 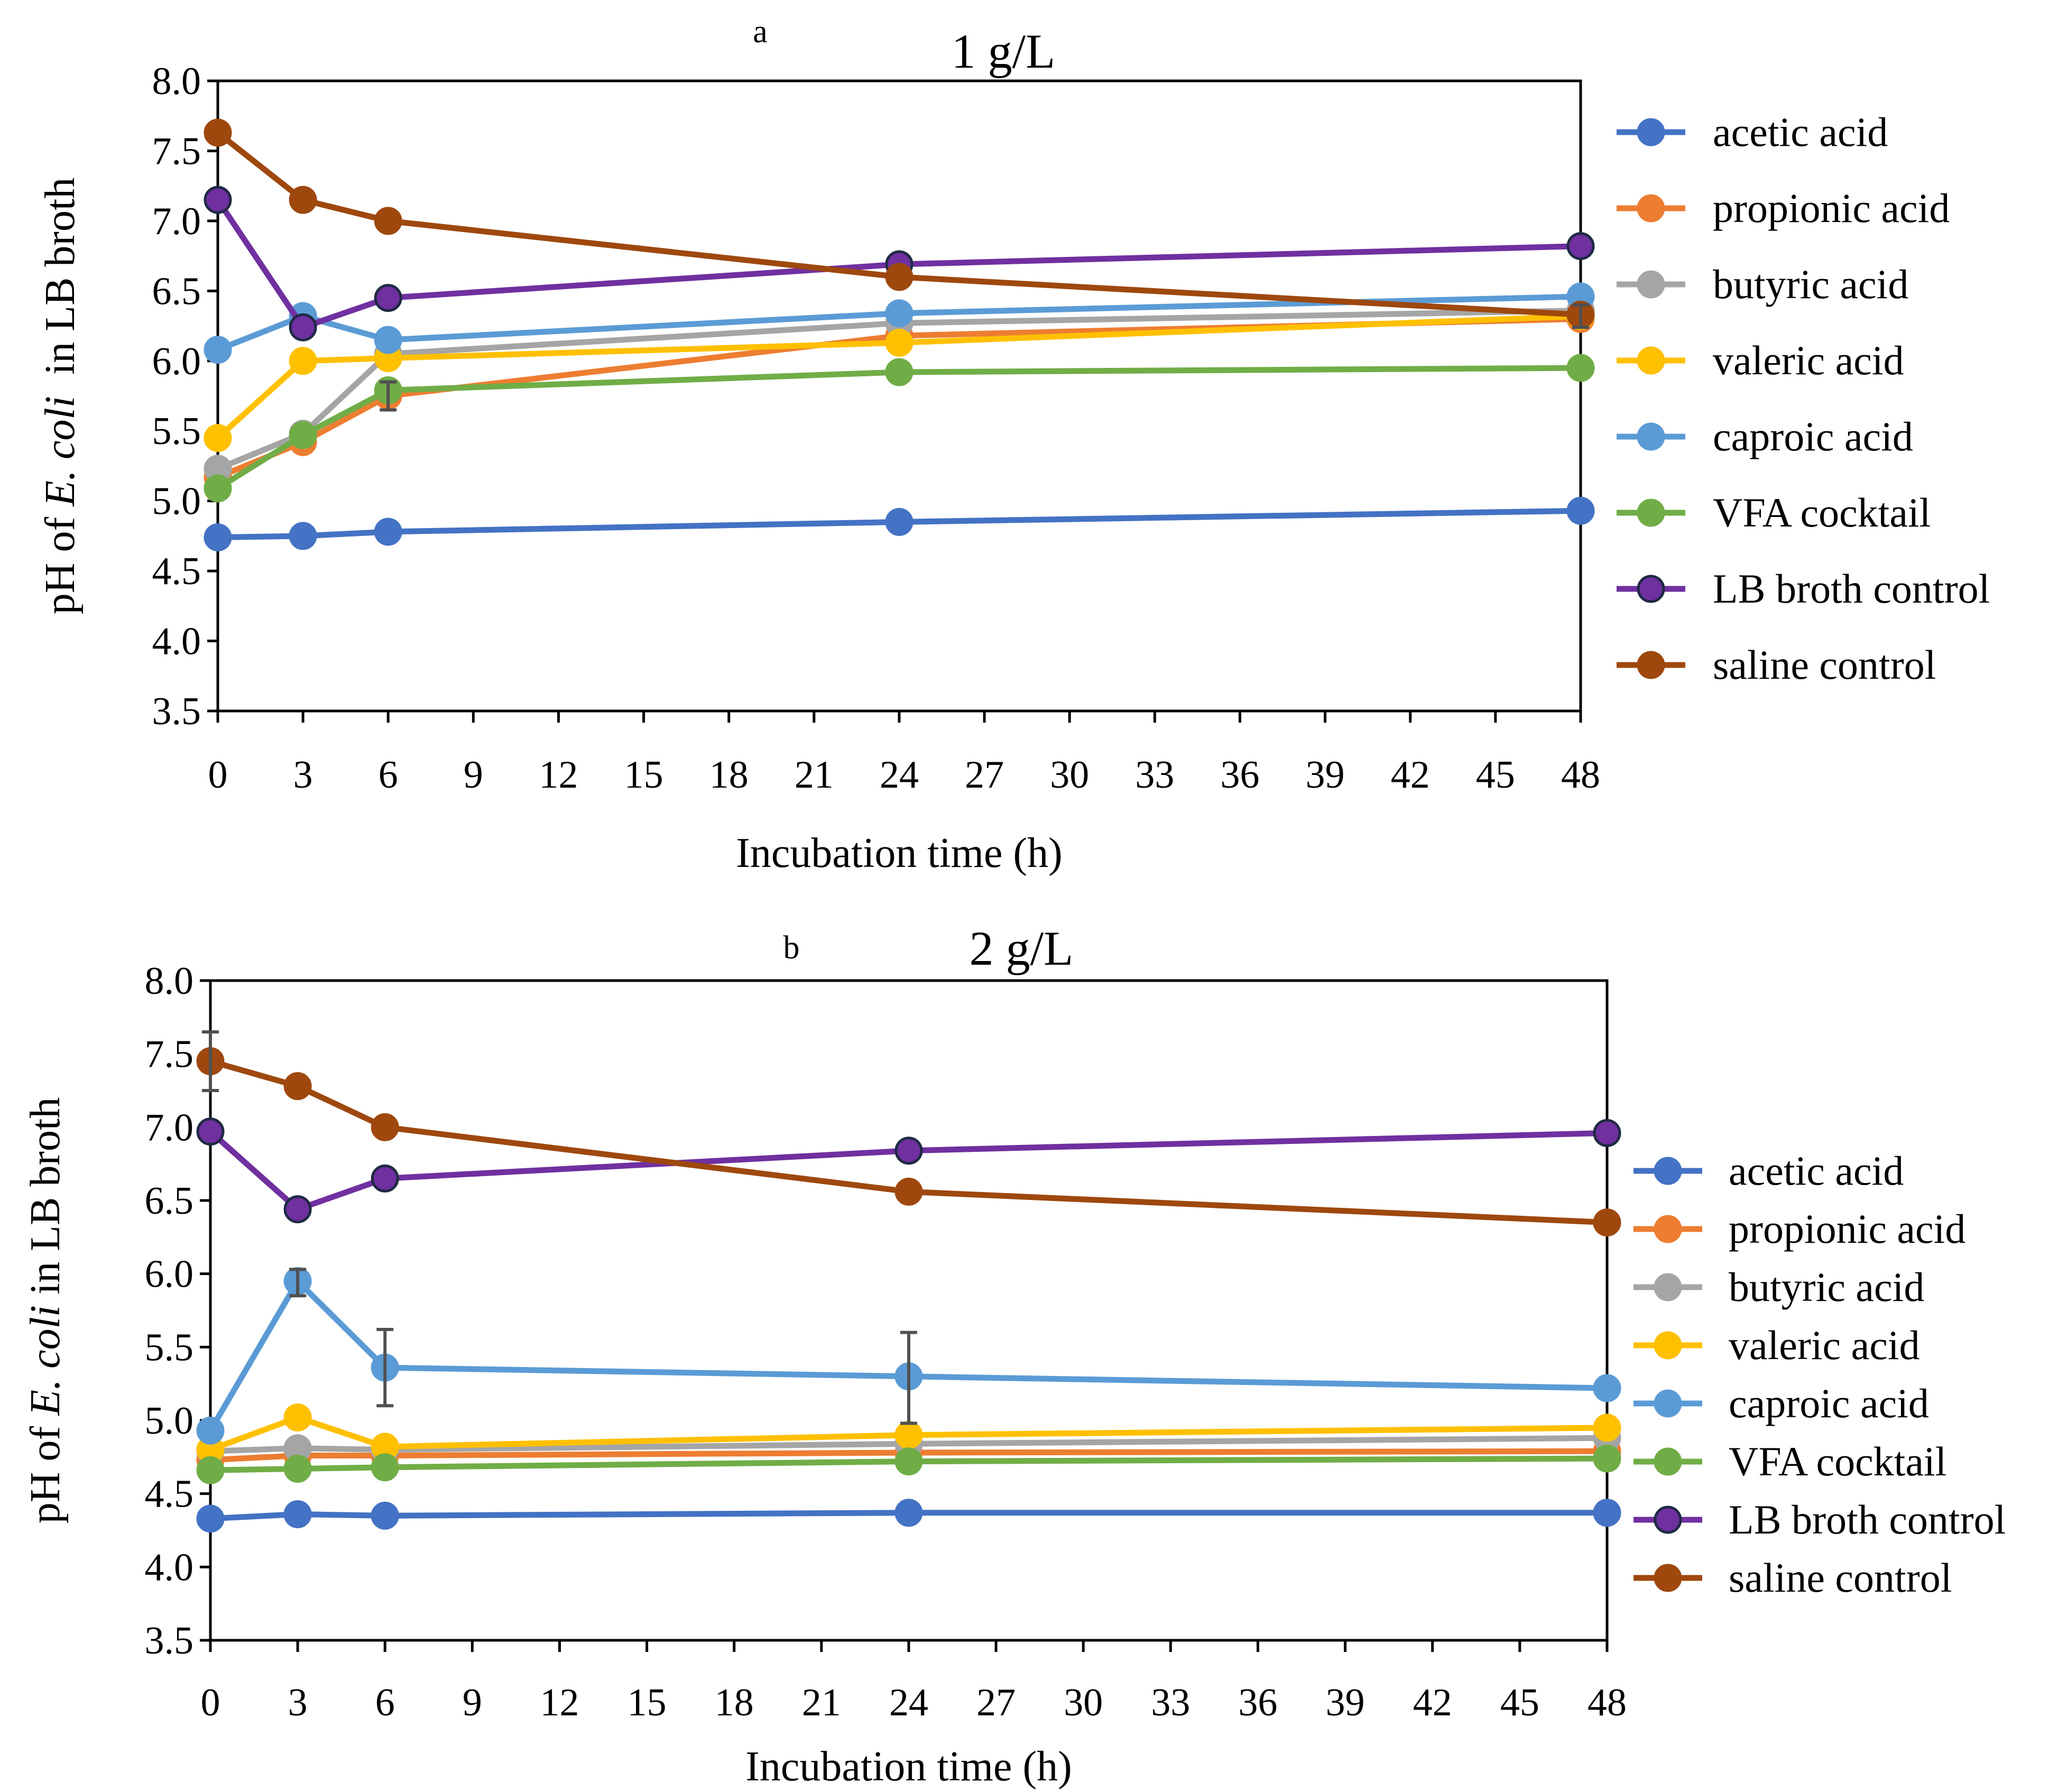 What do you see at coordinates (1800, 132) in the screenshot?
I see `legend-label: acetic acid` at bounding box center [1800, 132].